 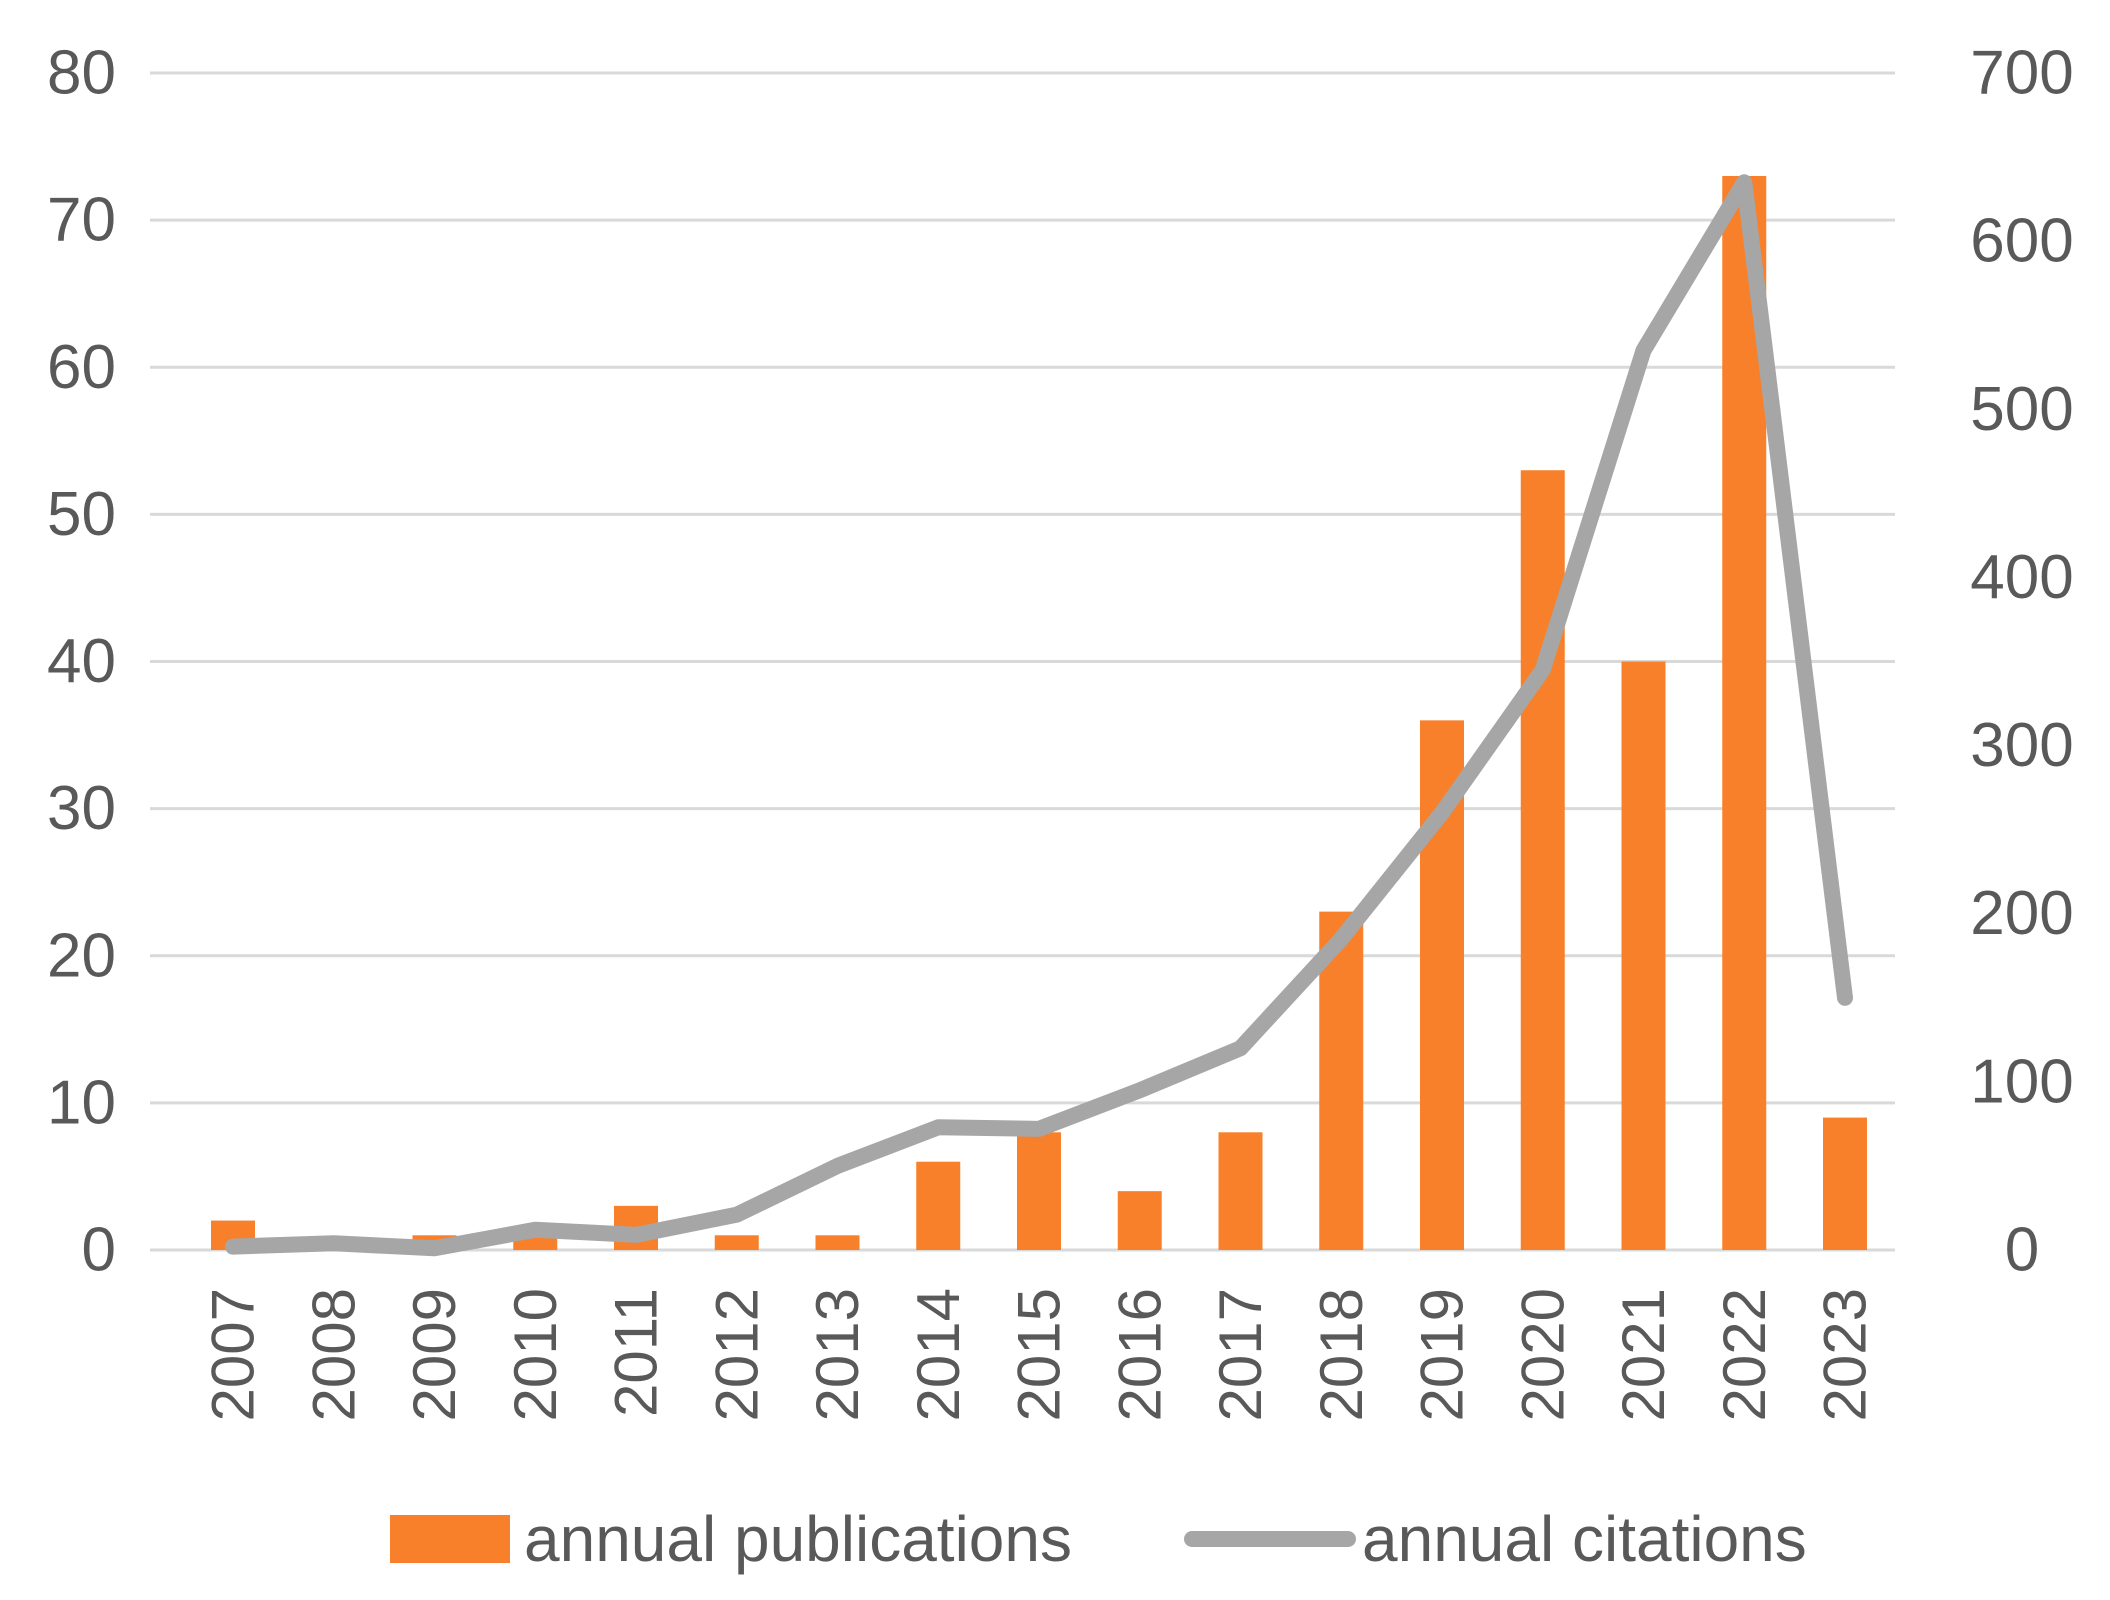 What do you see at coordinates (736, 1242) in the screenshot?
I see `bar-2012` at bounding box center [736, 1242].